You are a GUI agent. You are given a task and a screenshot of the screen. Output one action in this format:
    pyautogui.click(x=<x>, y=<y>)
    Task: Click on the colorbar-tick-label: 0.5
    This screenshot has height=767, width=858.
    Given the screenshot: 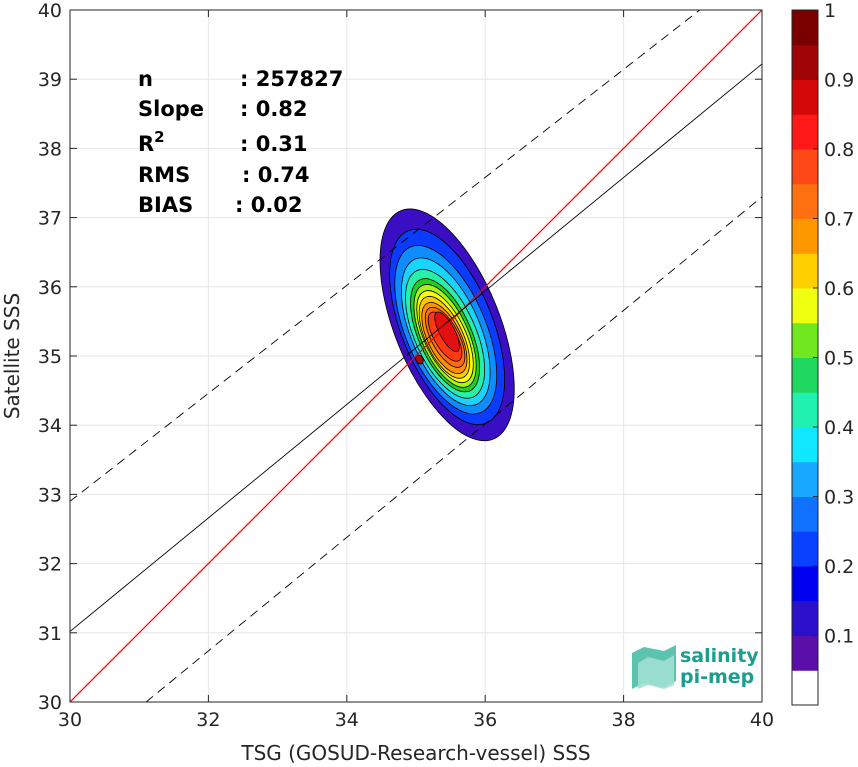 What is the action you would take?
    pyautogui.click(x=839, y=359)
    